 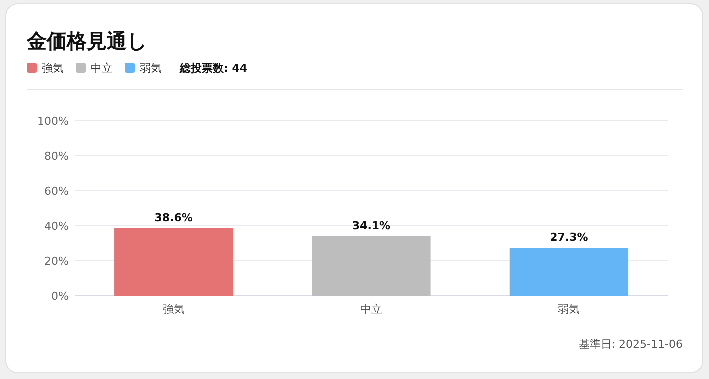 I want to click on y-tick-label: 0%, so click(x=60, y=296).